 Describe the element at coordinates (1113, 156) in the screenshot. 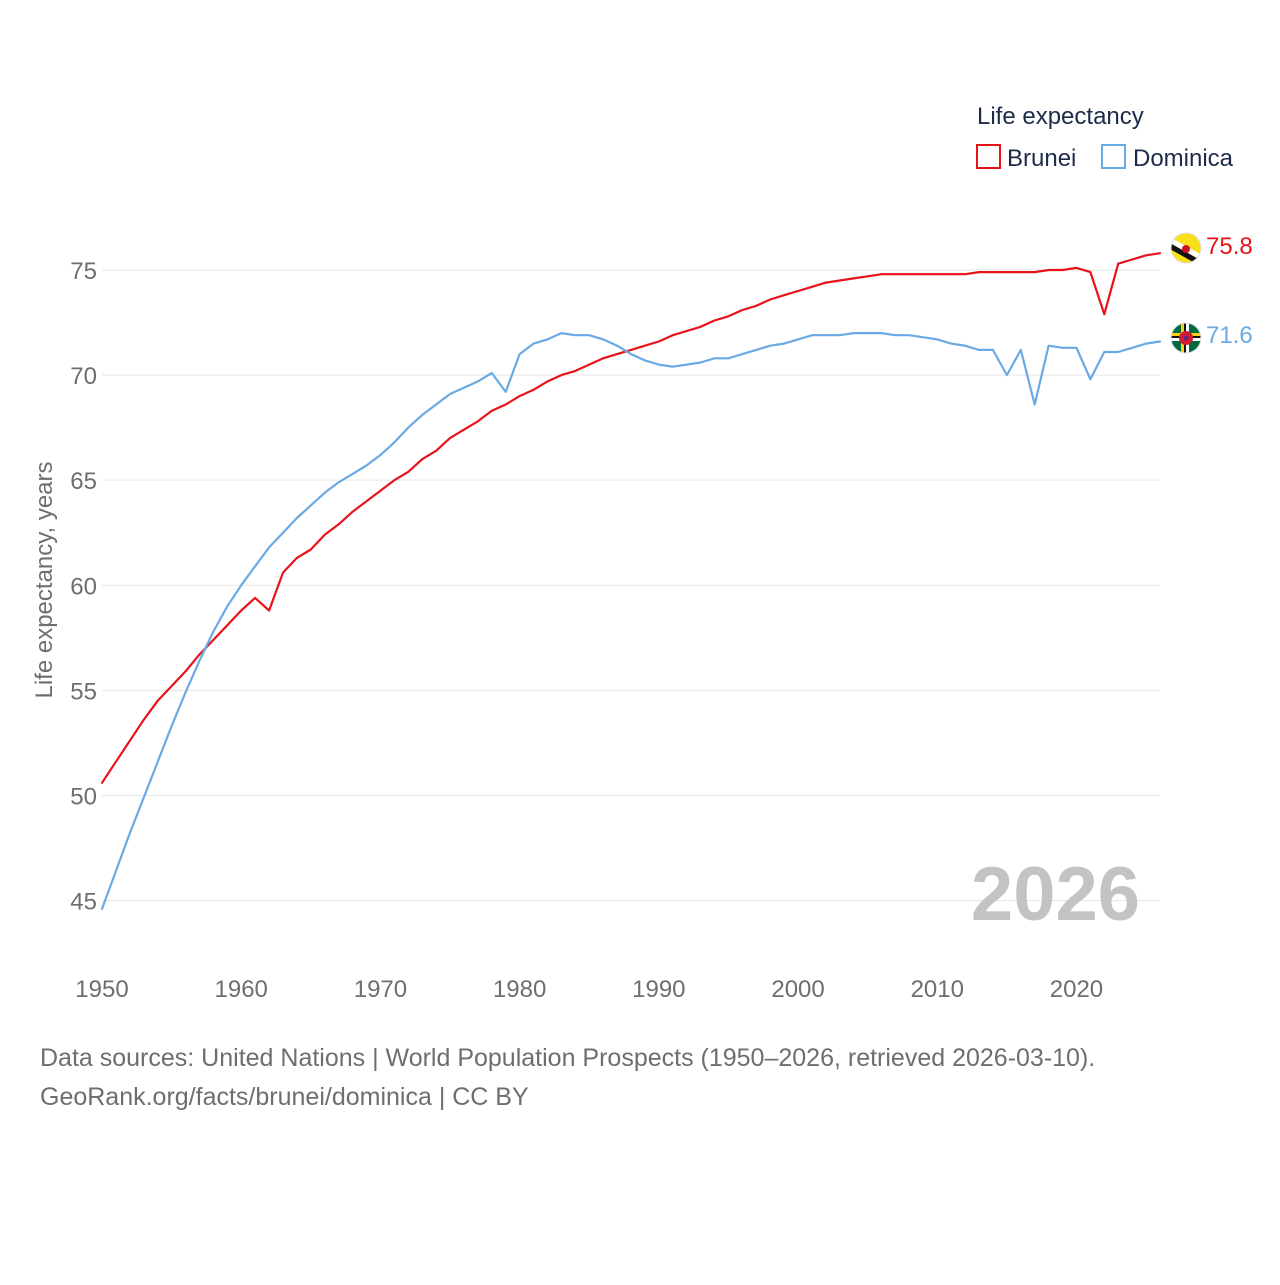

I see `legend-swatch-dominica` at that location.